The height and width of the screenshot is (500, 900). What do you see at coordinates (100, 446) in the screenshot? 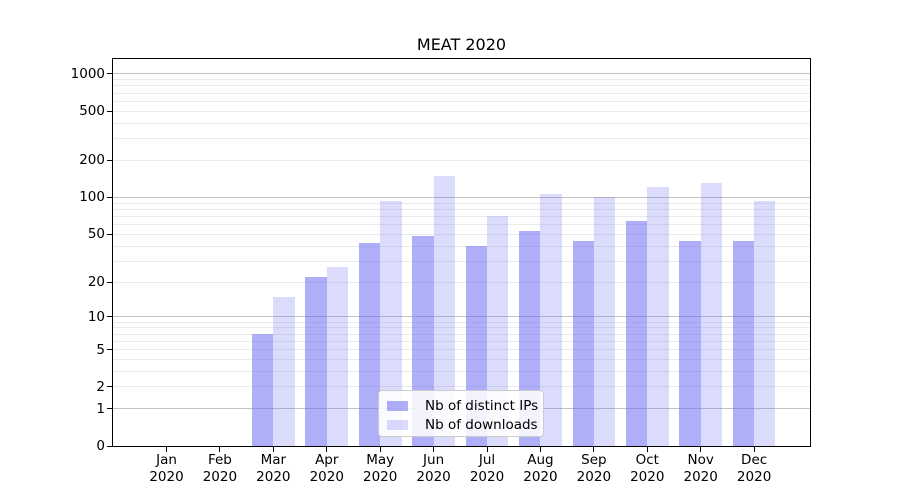
I see `y-axis-tick-label: 0` at bounding box center [100, 446].